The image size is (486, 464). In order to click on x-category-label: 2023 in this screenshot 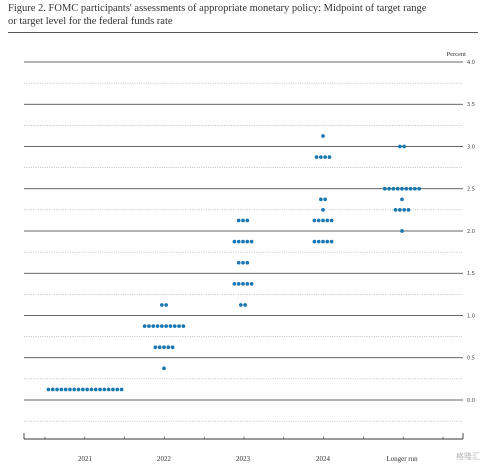, I will do `click(243, 459)`.